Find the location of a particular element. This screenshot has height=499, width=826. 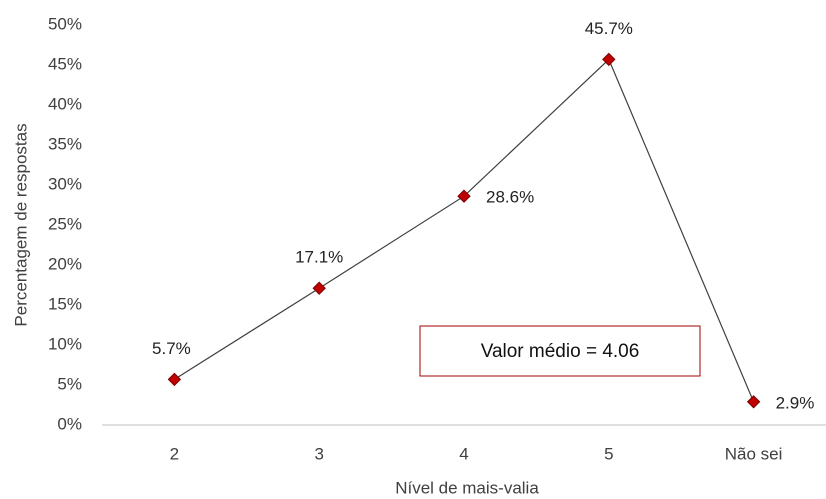

y-axis-title: Percentagem de respostas is located at coordinates (20, 224).